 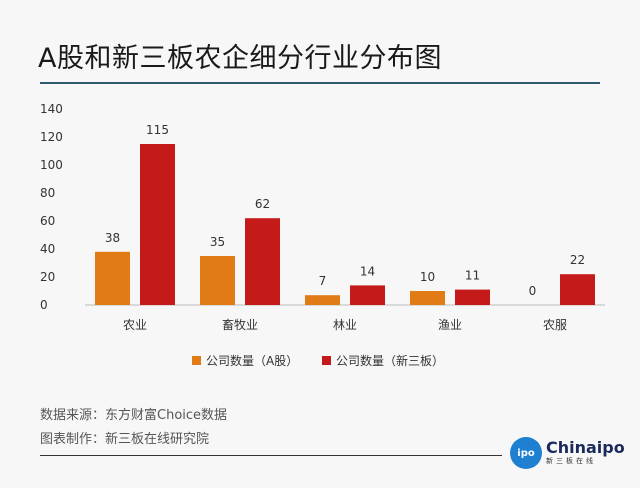 I want to click on legend-swatch-neeq, so click(x=326, y=360).